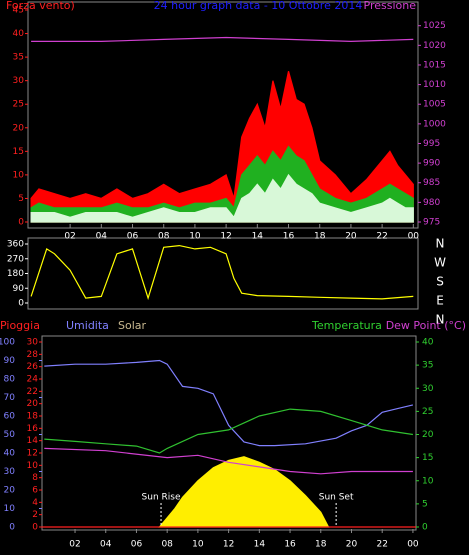 This screenshot has width=469, height=555. What do you see at coordinates (434, 105) in the screenshot?
I see `y2-tick-label: 1005` at bounding box center [434, 105].